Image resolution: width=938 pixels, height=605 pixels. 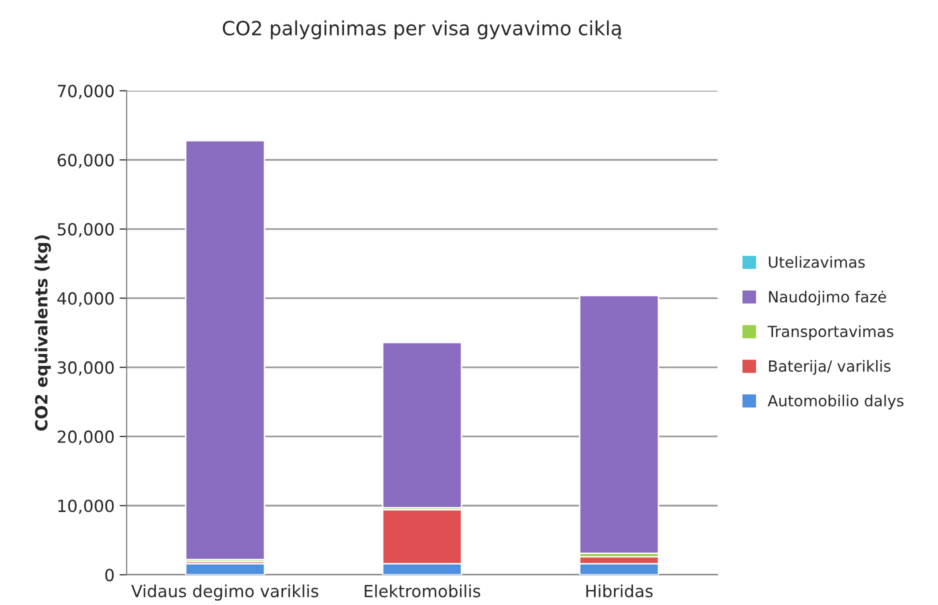 I want to click on legend-label: Transportavimas, so click(x=831, y=332).